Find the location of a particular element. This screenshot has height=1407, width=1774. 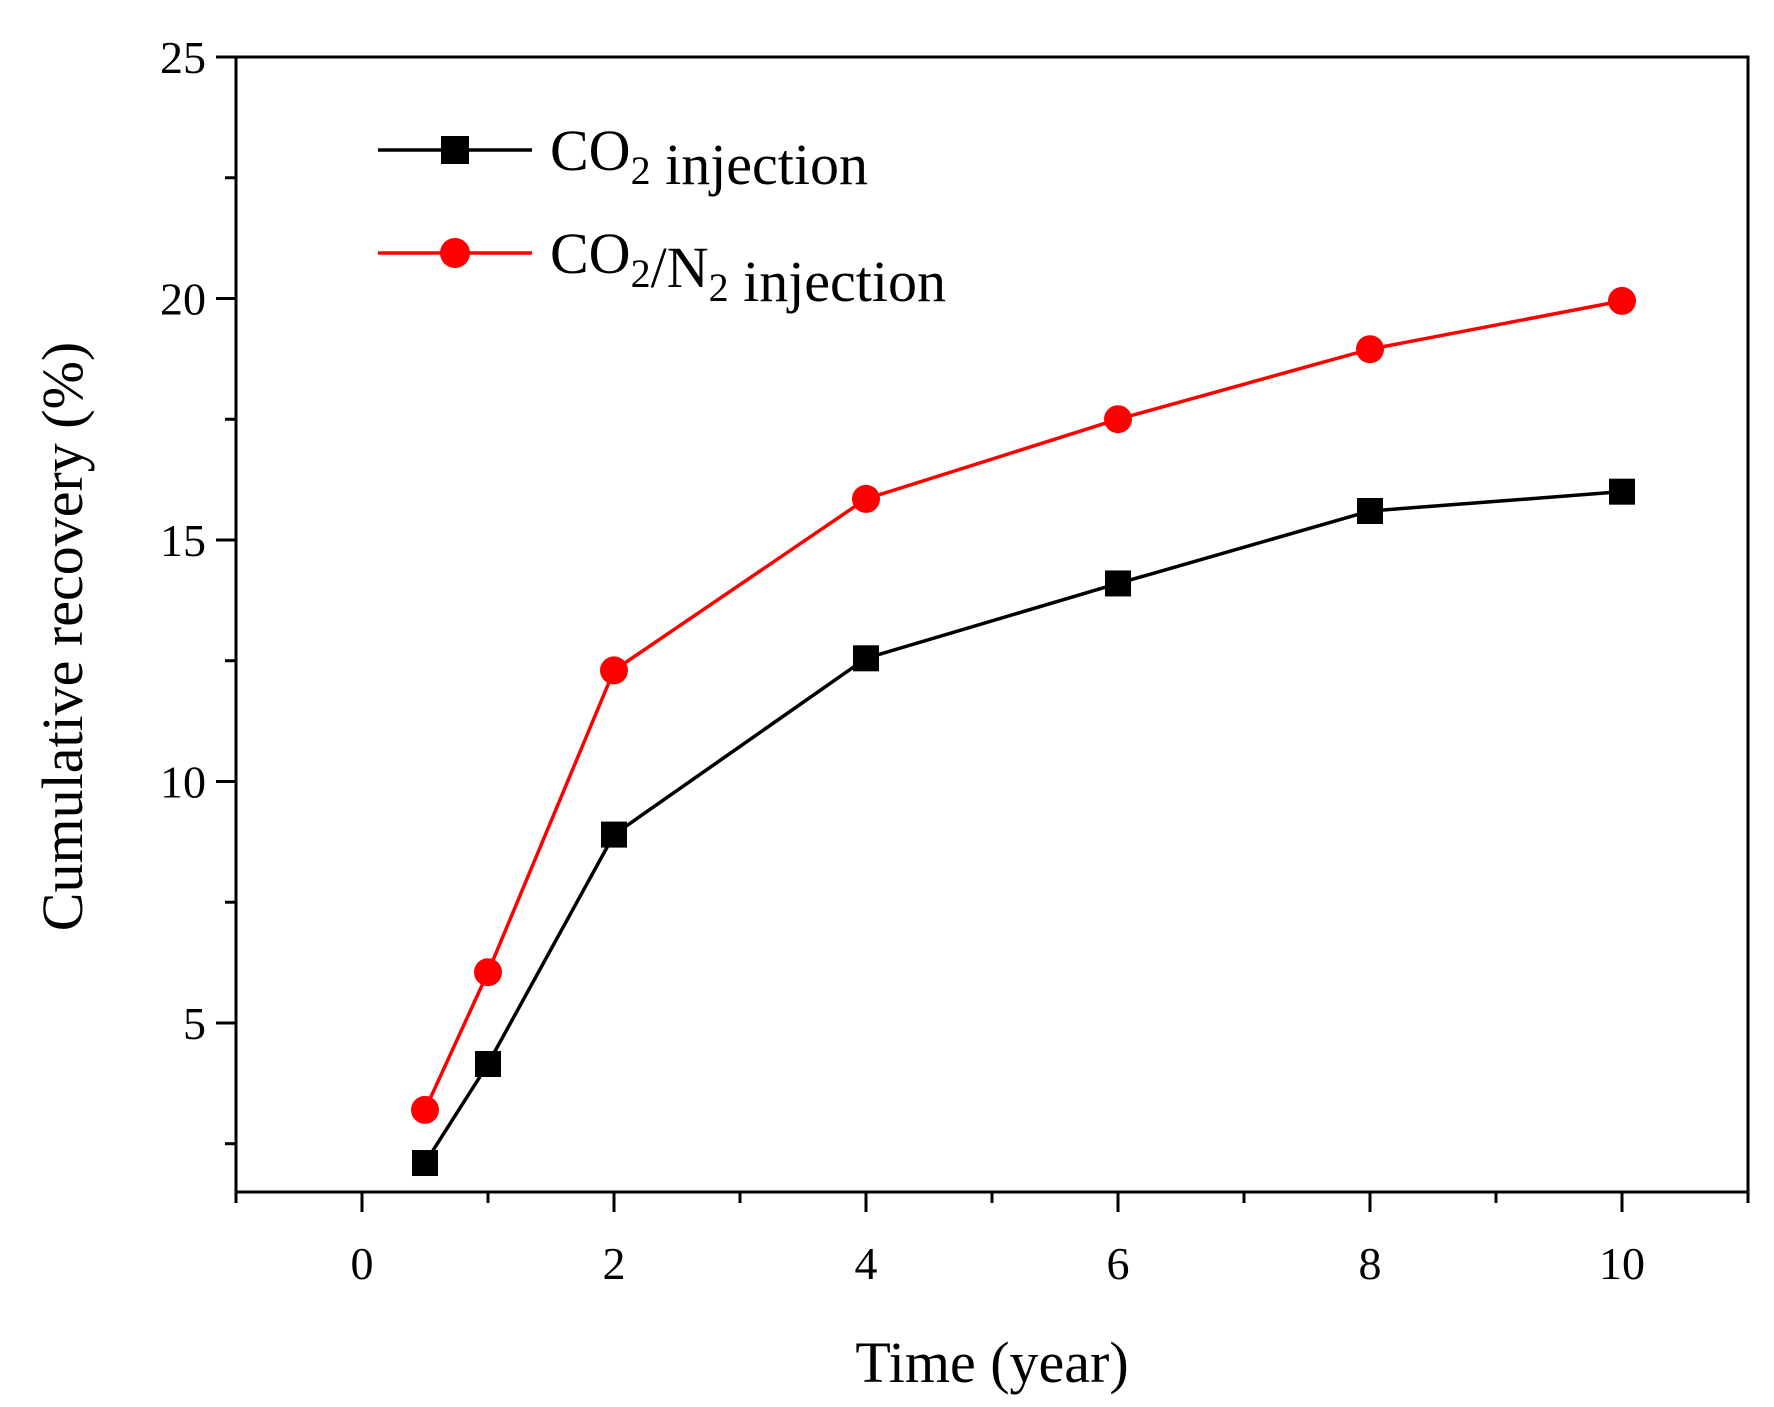

y-tick-label: 10 is located at coordinates (183, 781).